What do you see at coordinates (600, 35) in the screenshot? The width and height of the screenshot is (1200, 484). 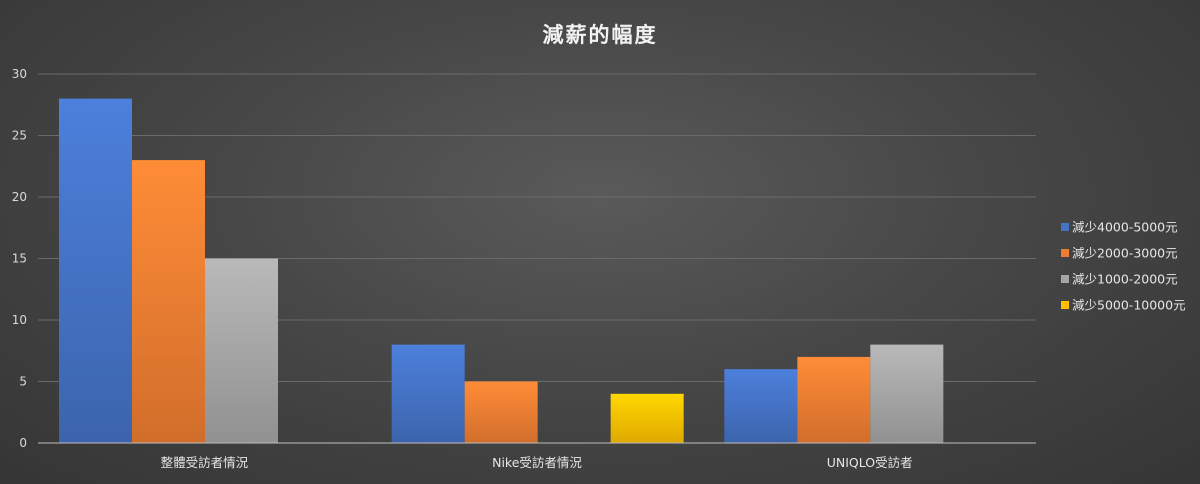 I see `chart-title: 減薪的幅度` at bounding box center [600, 35].